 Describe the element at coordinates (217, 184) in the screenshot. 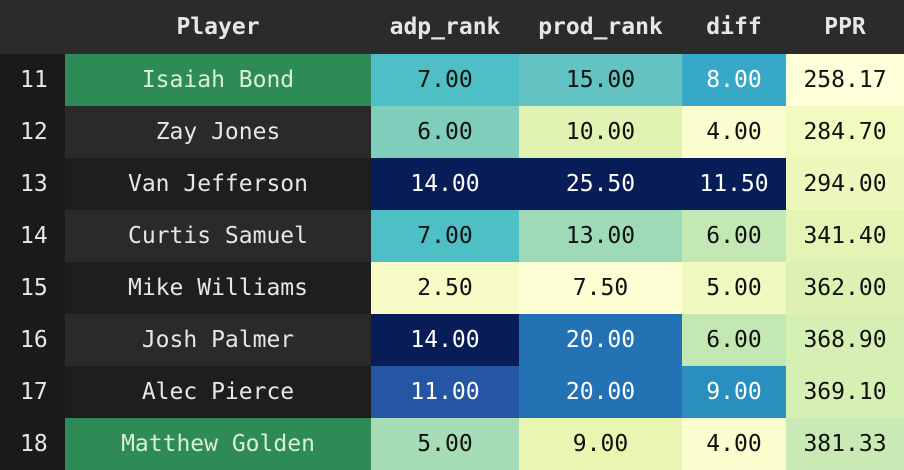

I see `player-cell: Van Jefferson` at that location.